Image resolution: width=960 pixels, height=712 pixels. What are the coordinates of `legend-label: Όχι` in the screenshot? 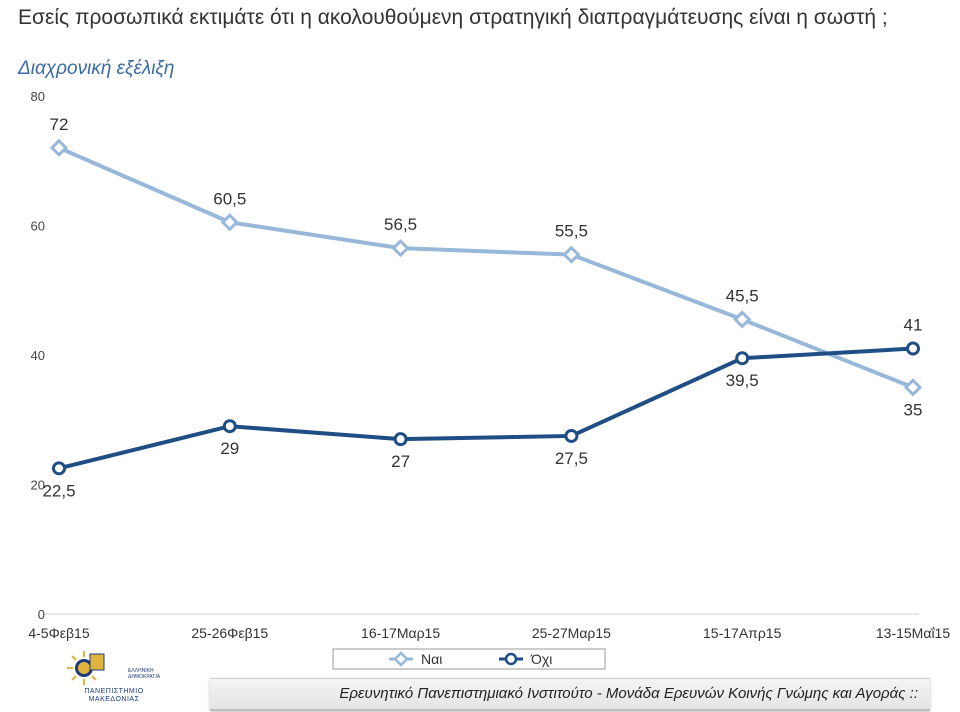 It's located at (541, 659).